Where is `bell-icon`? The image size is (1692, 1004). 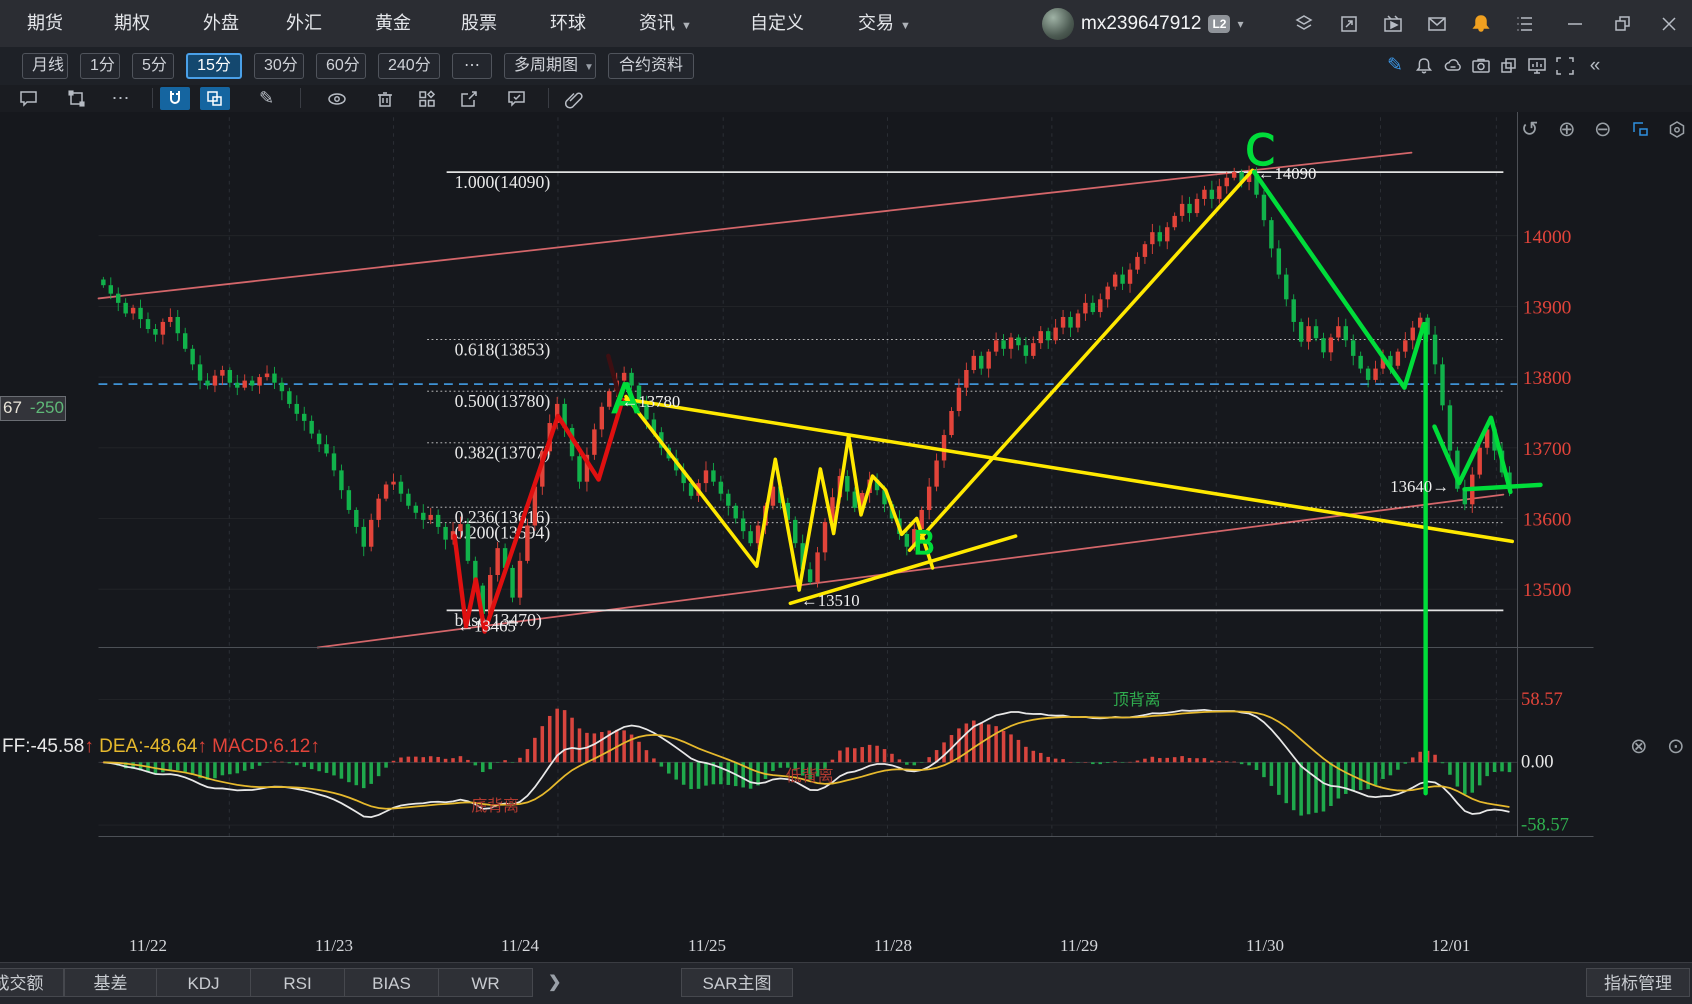 bell-icon is located at coordinates (1481, 24).